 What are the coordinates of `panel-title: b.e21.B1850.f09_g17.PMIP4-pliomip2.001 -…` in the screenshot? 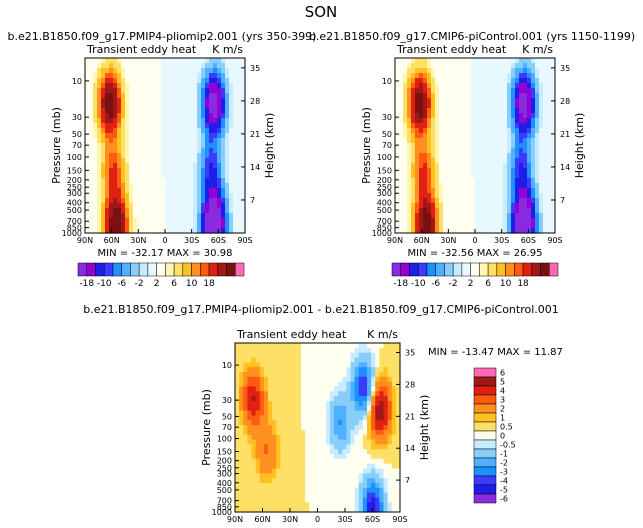 It's located at (321, 309).